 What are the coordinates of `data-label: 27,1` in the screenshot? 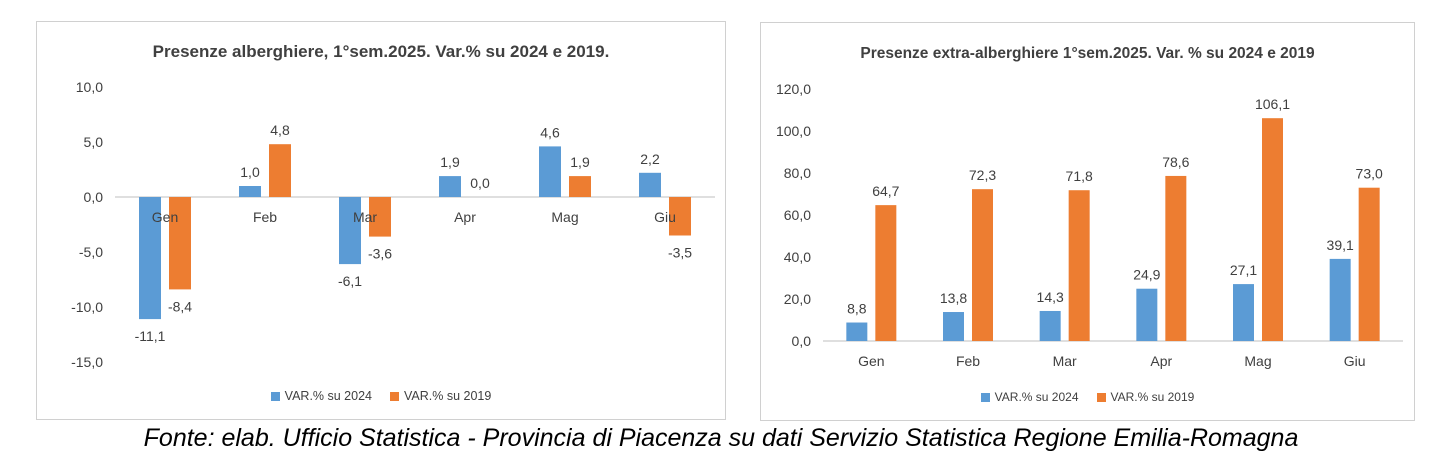 It's located at (1243, 270).